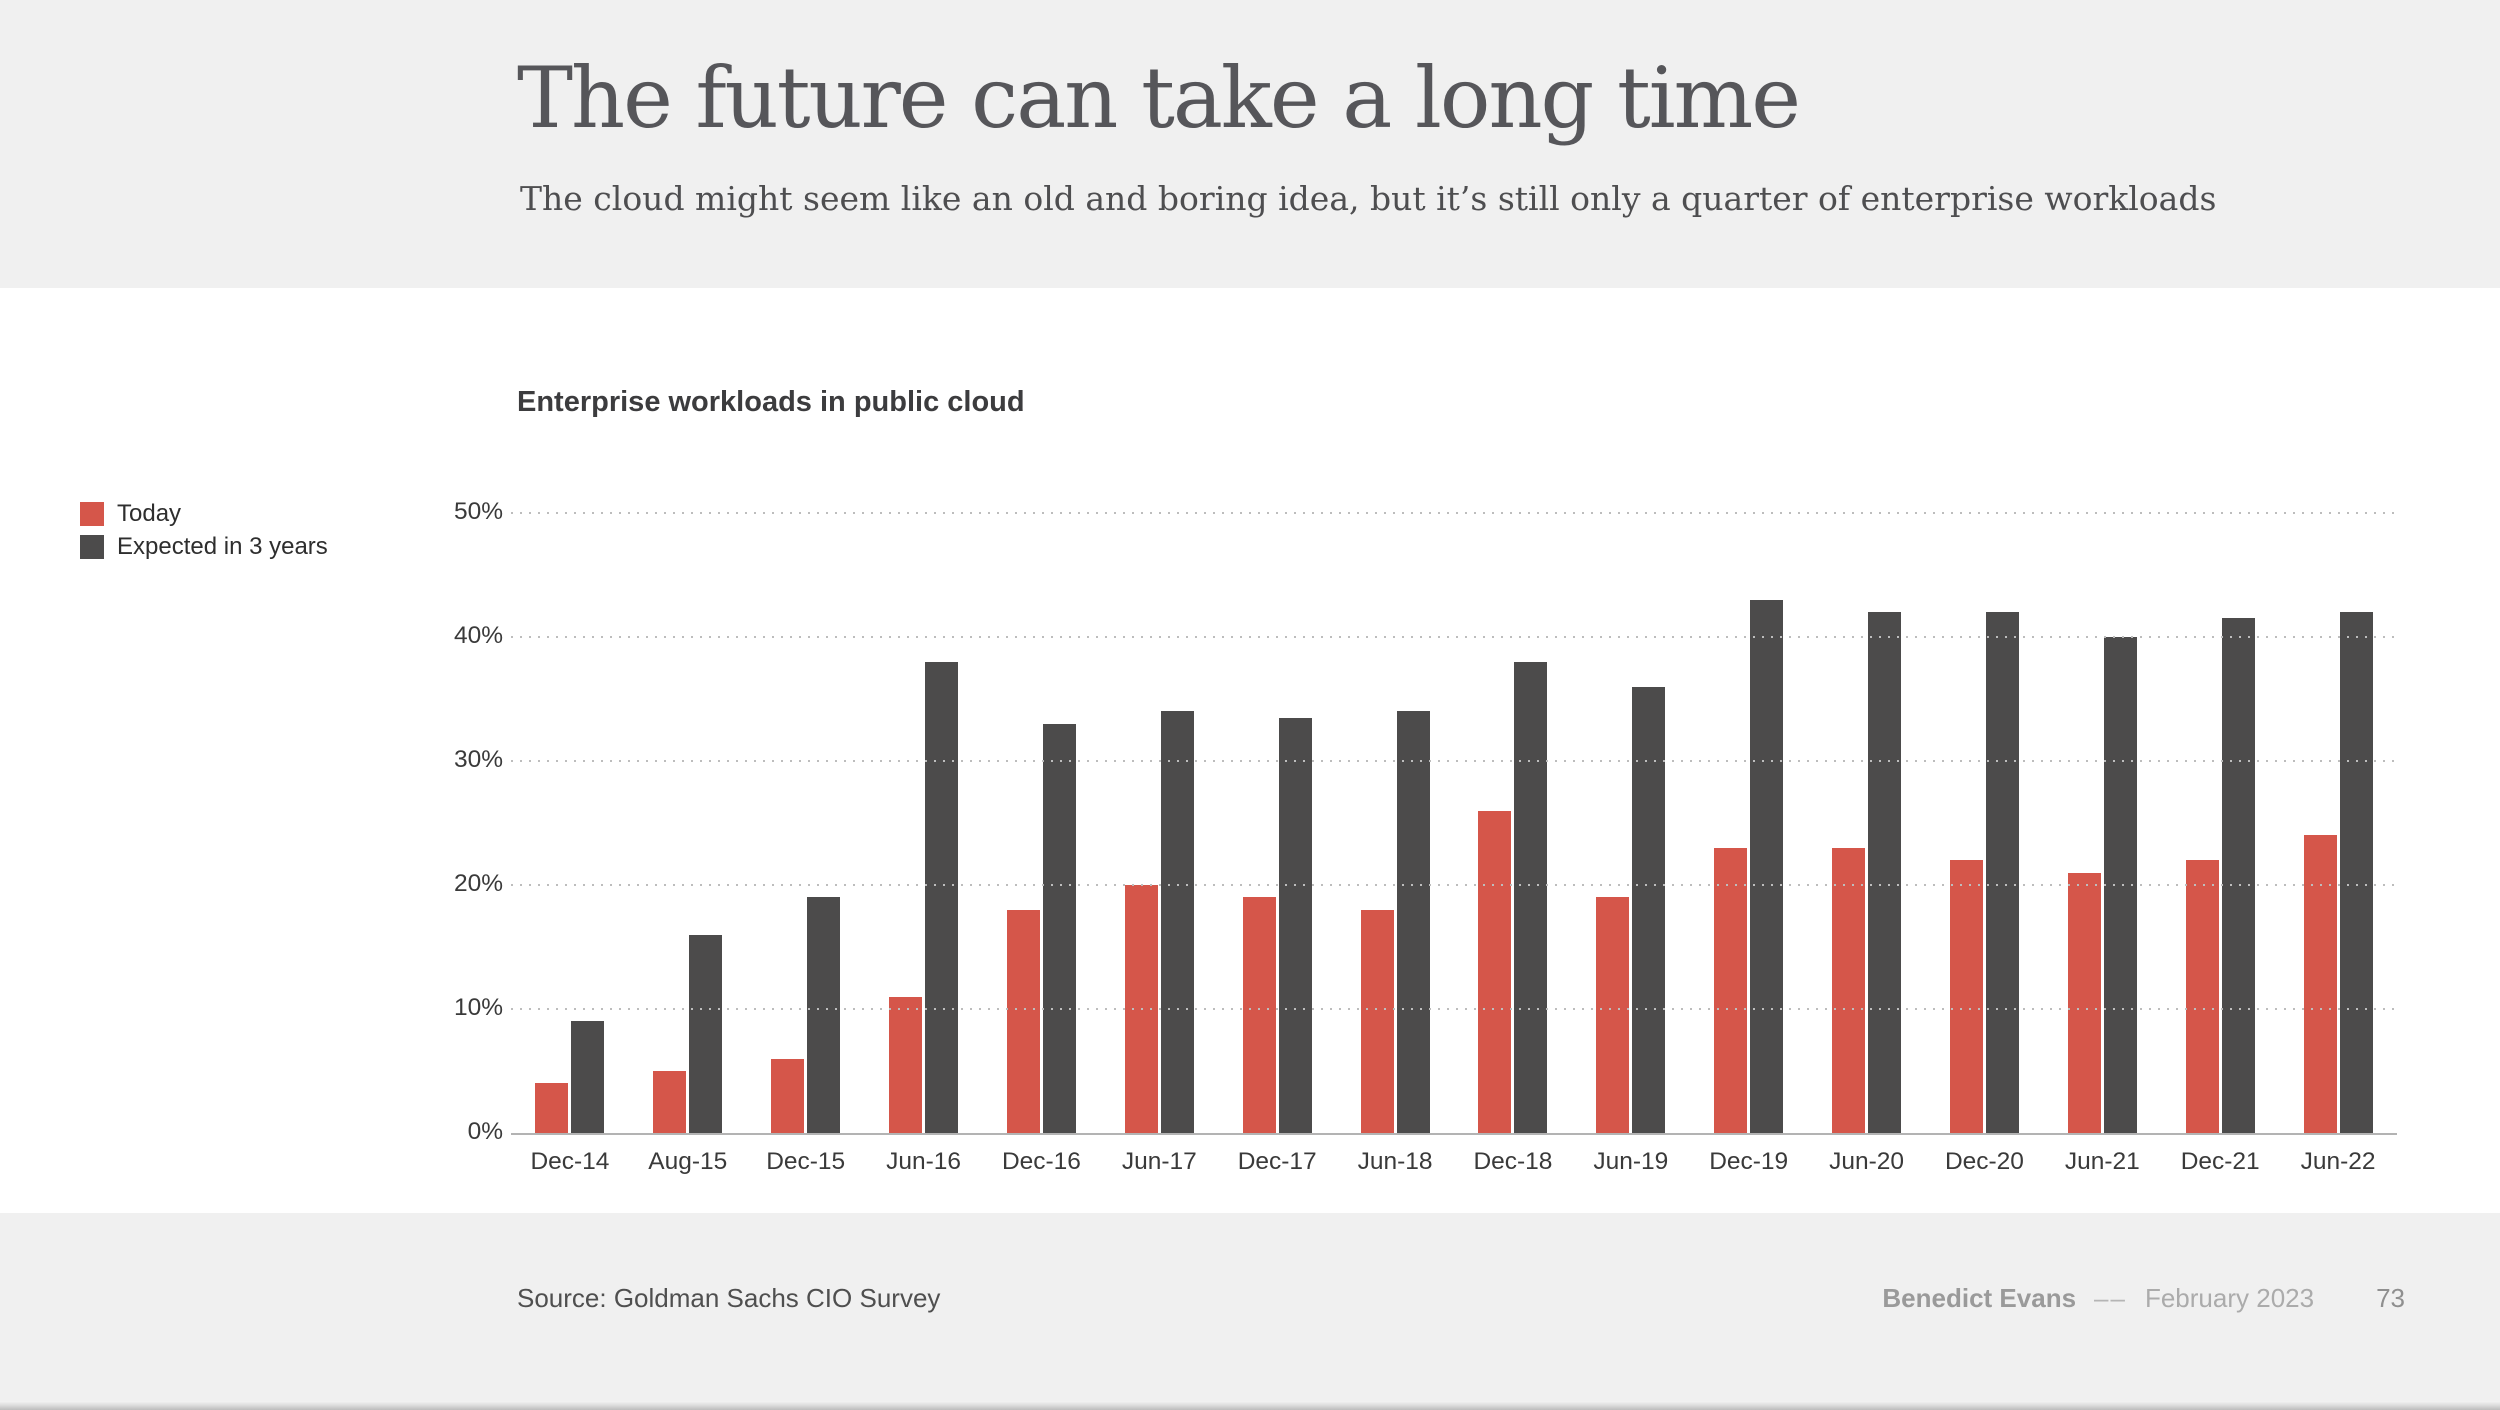 This screenshot has width=2500, height=1410. What do you see at coordinates (1979, 1298) in the screenshot?
I see `author-name: Benedict Evans` at bounding box center [1979, 1298].